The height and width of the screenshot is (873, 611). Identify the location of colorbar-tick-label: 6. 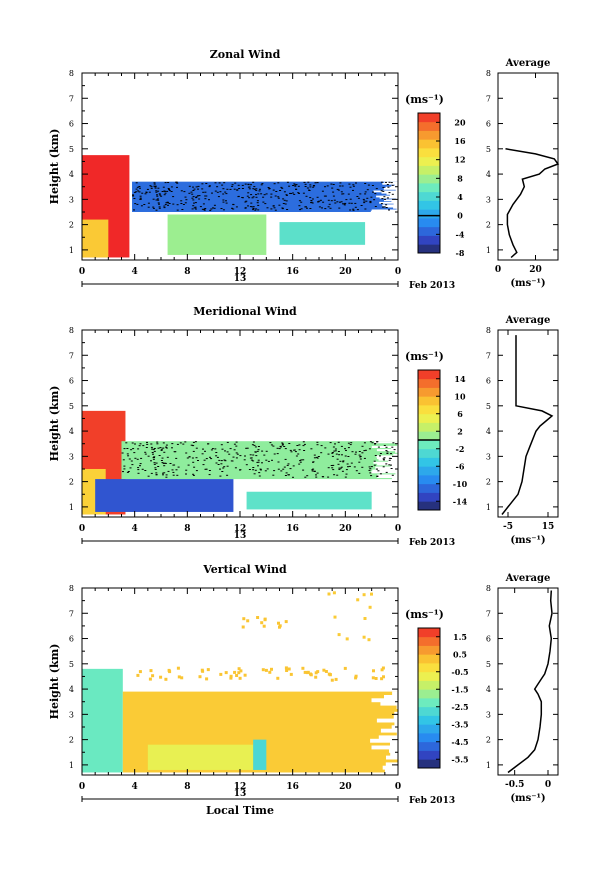
(460, 414).